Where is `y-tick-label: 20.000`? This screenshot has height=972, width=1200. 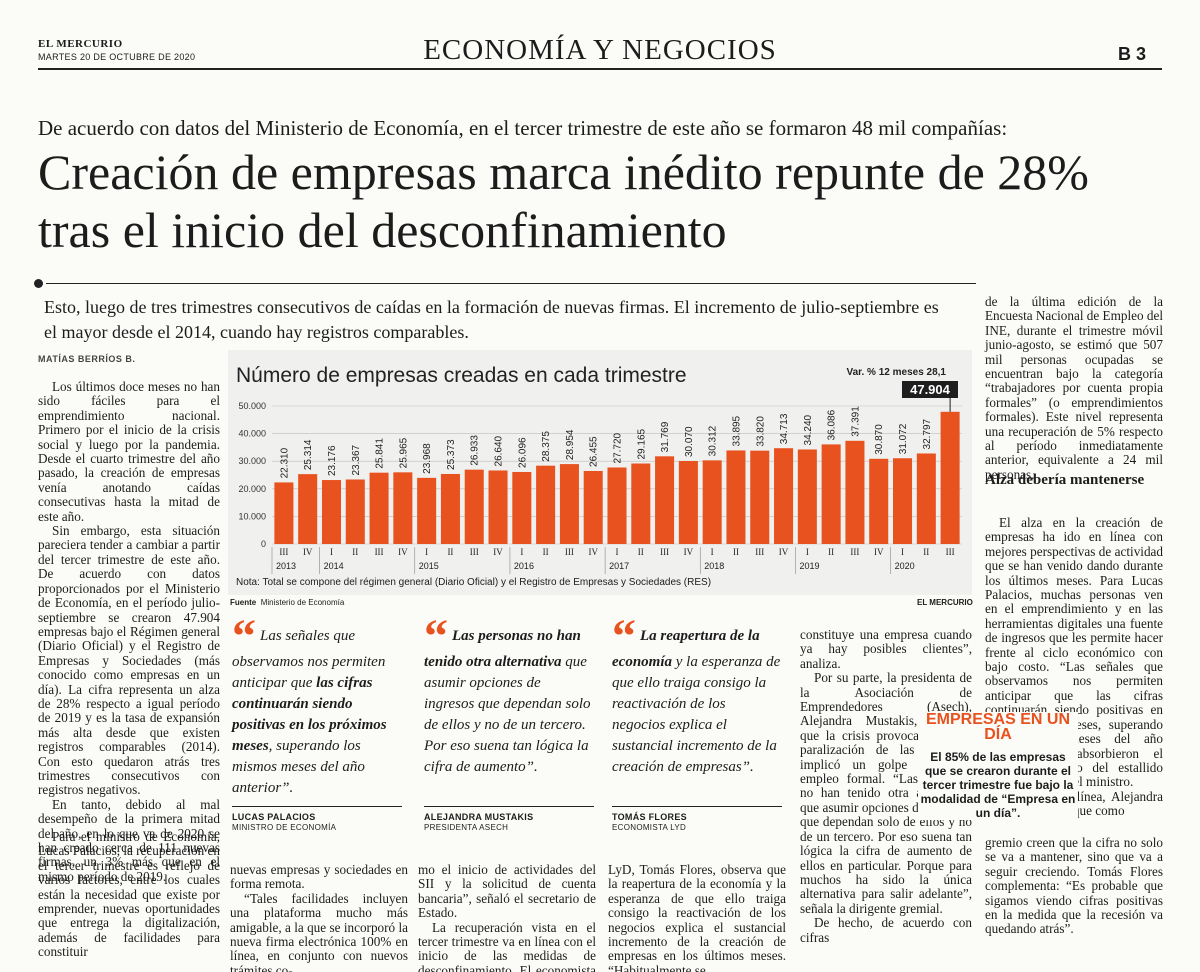 y-tick-label: 20.000 is located at coordinates (252, 489).